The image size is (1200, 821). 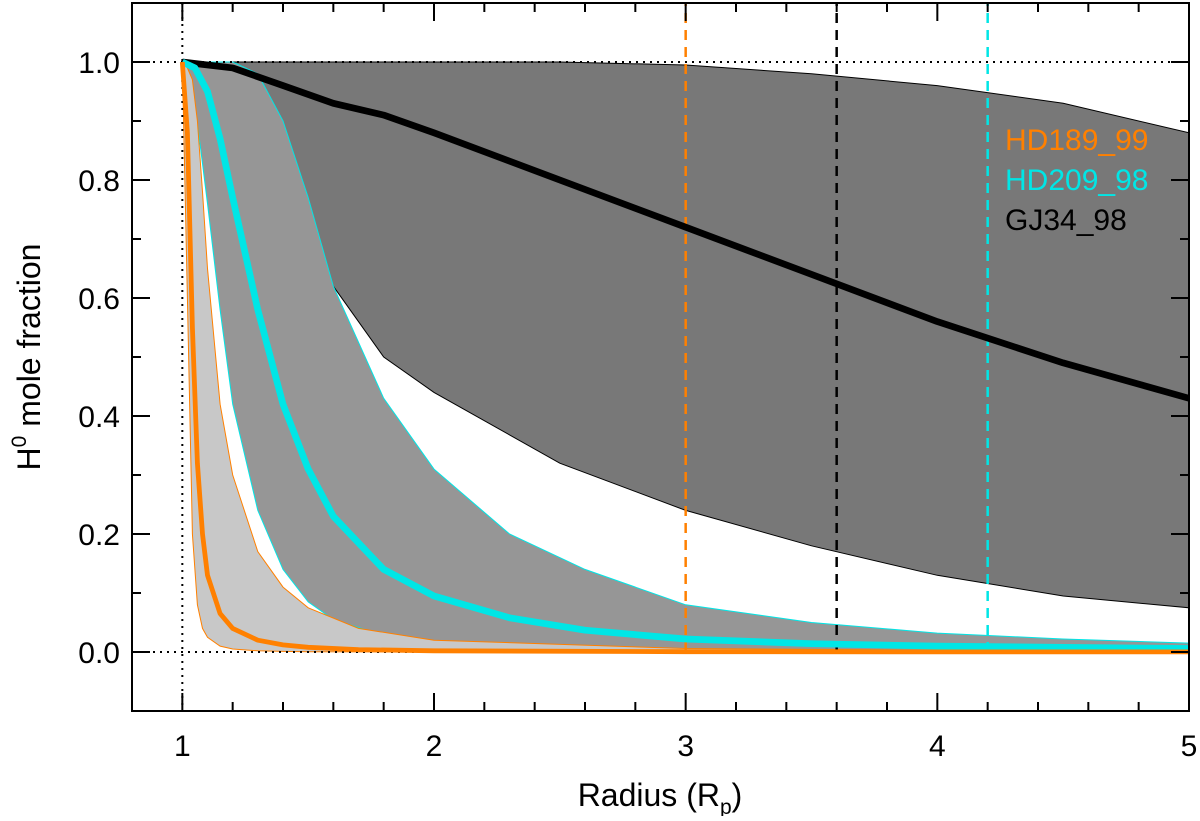 I want to click on y-tick-label: 1.0, so click(x=99, y=63).